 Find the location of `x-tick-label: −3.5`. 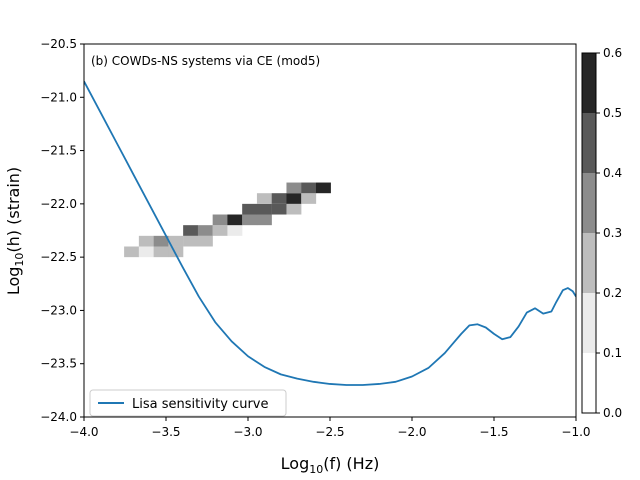

x-tick-label: −3.5 is located at coordinates (165, 432).